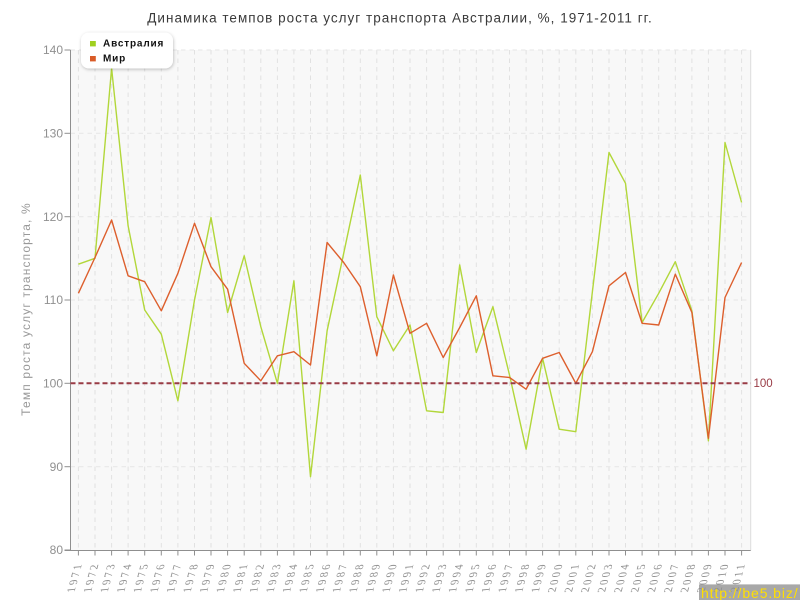 The width and height of the screenshot is (800, 600). Describe the element at coordinates (133, 43) in the screenshot. I see `svg-text: Австралия` at that location.